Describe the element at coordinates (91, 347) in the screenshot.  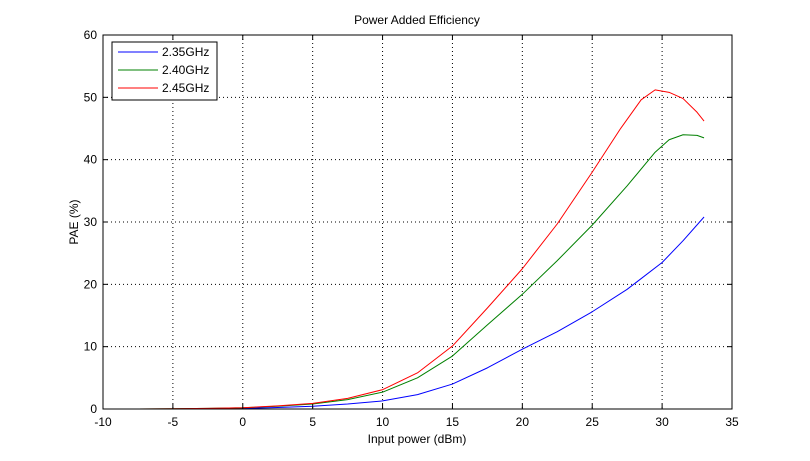
I see `y-tick-label: 10` at that location.